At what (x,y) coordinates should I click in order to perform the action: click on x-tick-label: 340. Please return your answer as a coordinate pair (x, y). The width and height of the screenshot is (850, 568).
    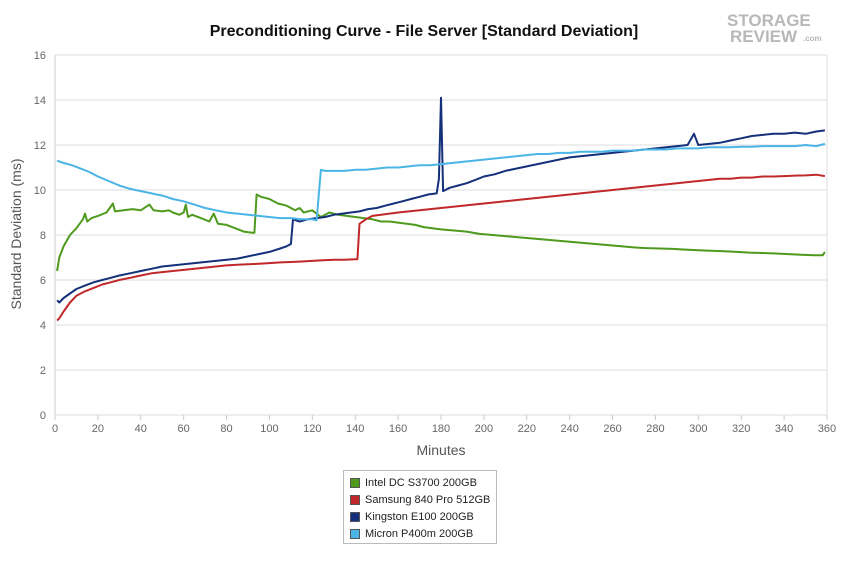
    Looking at the image, I should click on (784, 429).